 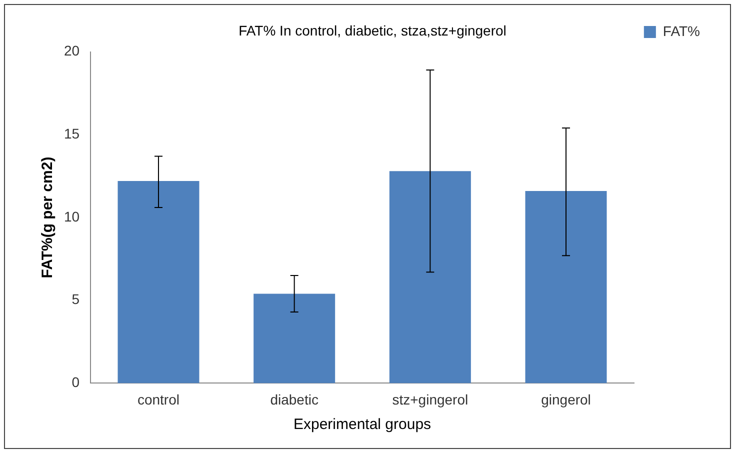 I want to click on x-tick-label: control, so click(x=158, y=399).